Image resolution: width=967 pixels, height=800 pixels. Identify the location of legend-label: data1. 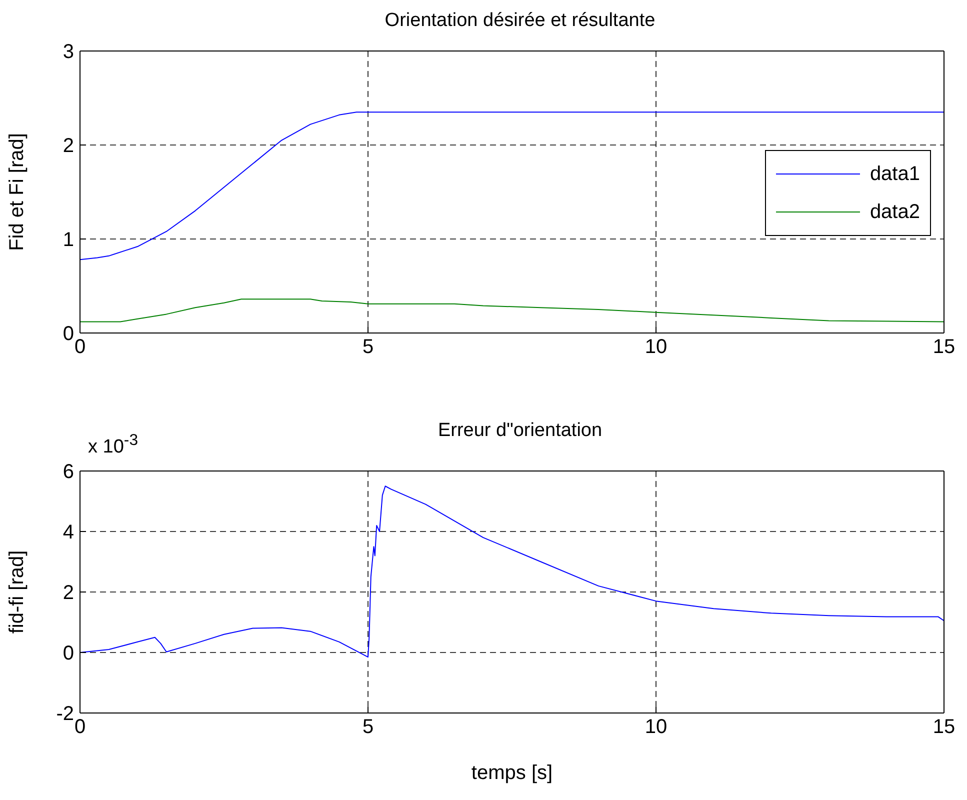
(895, 174).